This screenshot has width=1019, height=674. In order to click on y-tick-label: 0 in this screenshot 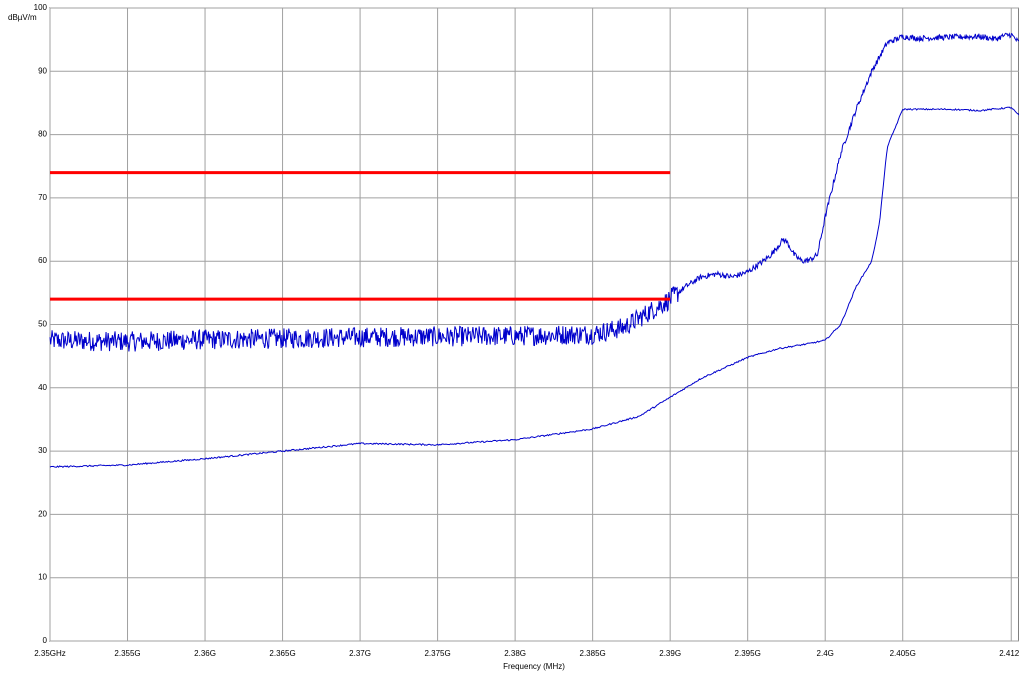, I will do `click(45, 640)`.